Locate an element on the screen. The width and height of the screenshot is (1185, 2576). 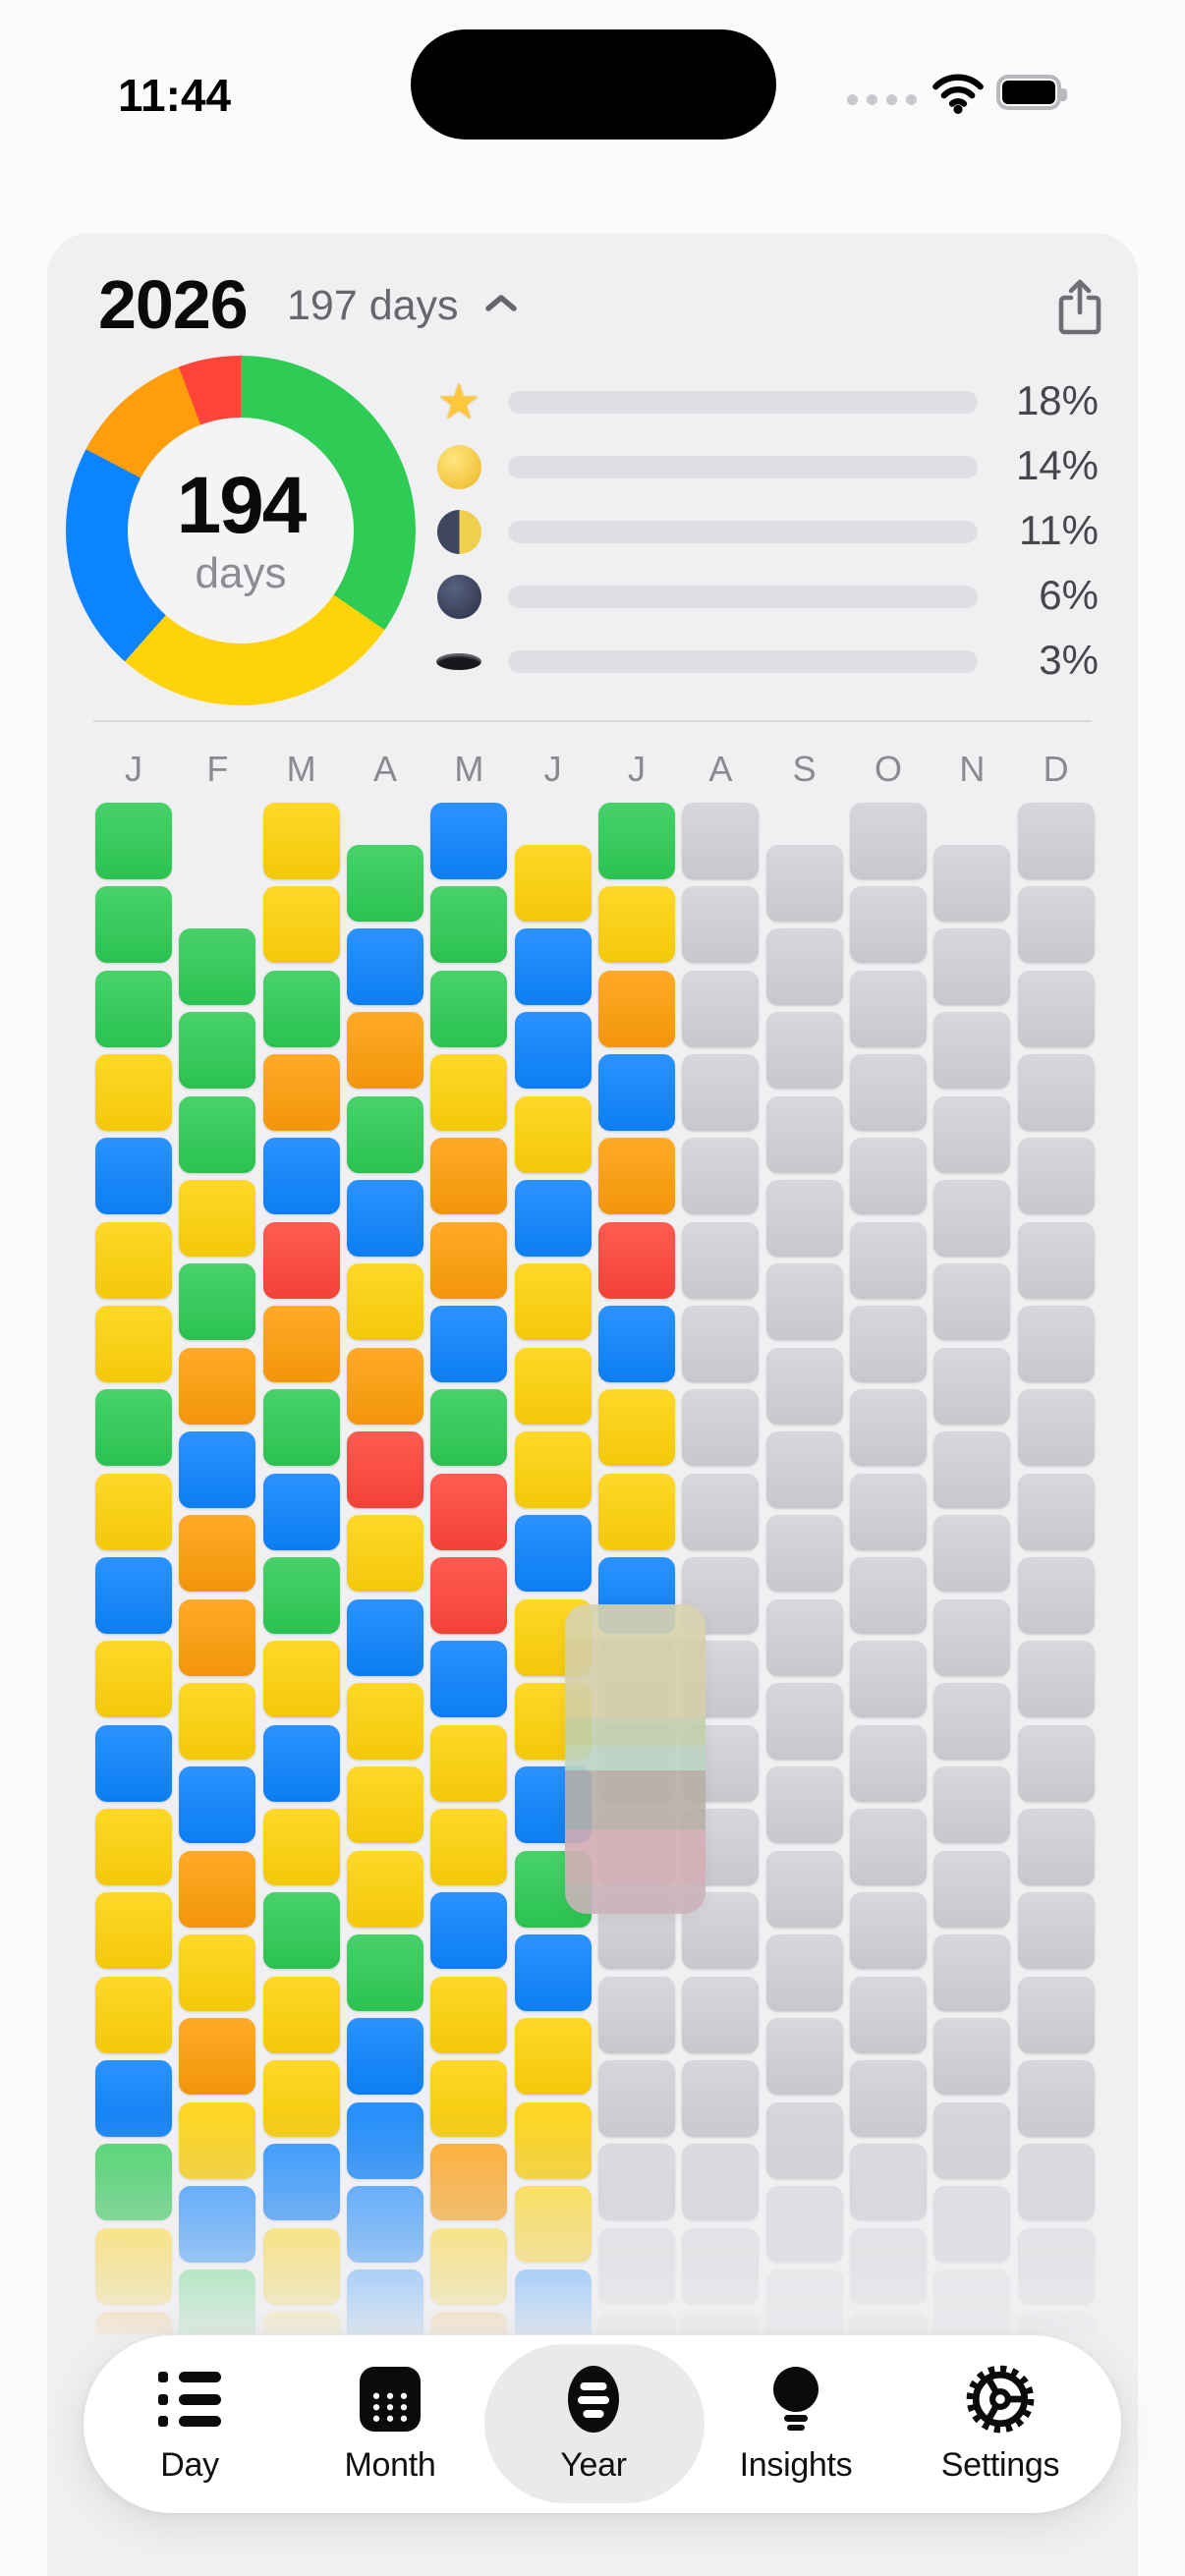
share-button is located at coordinates (1080, 307).